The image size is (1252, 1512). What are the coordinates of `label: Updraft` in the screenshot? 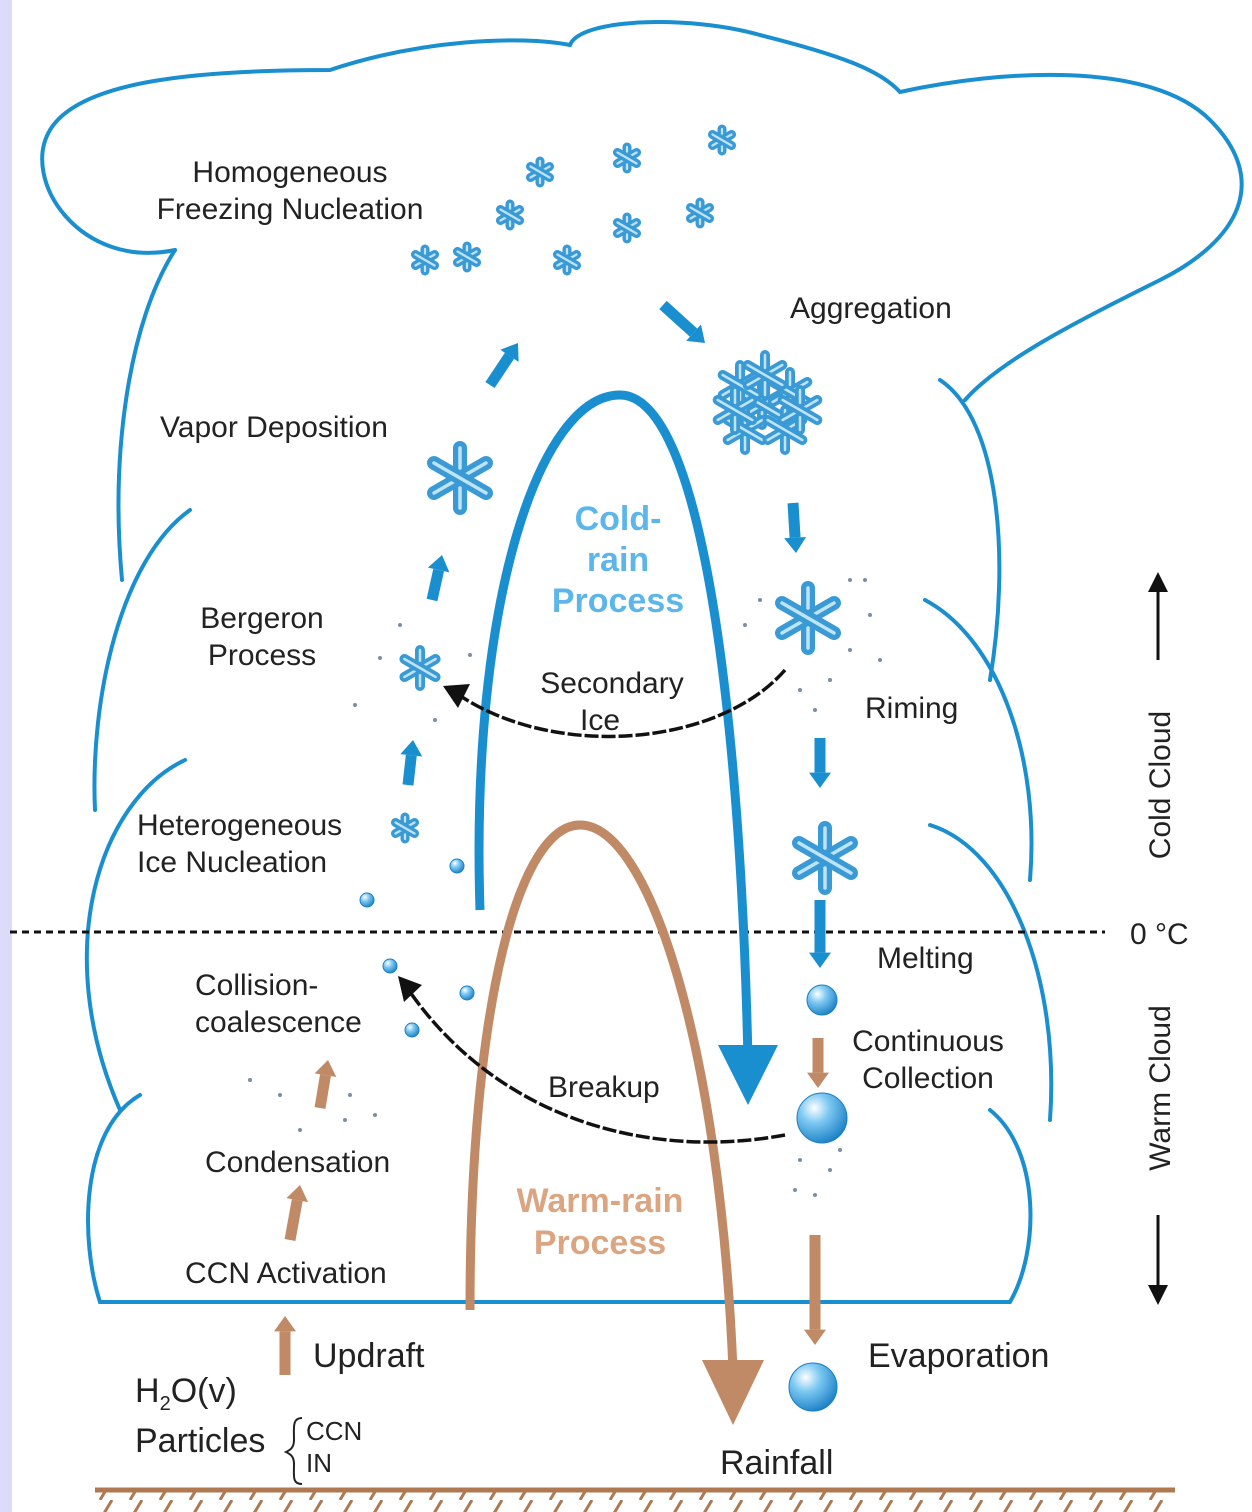 It's located at (369, 1356).